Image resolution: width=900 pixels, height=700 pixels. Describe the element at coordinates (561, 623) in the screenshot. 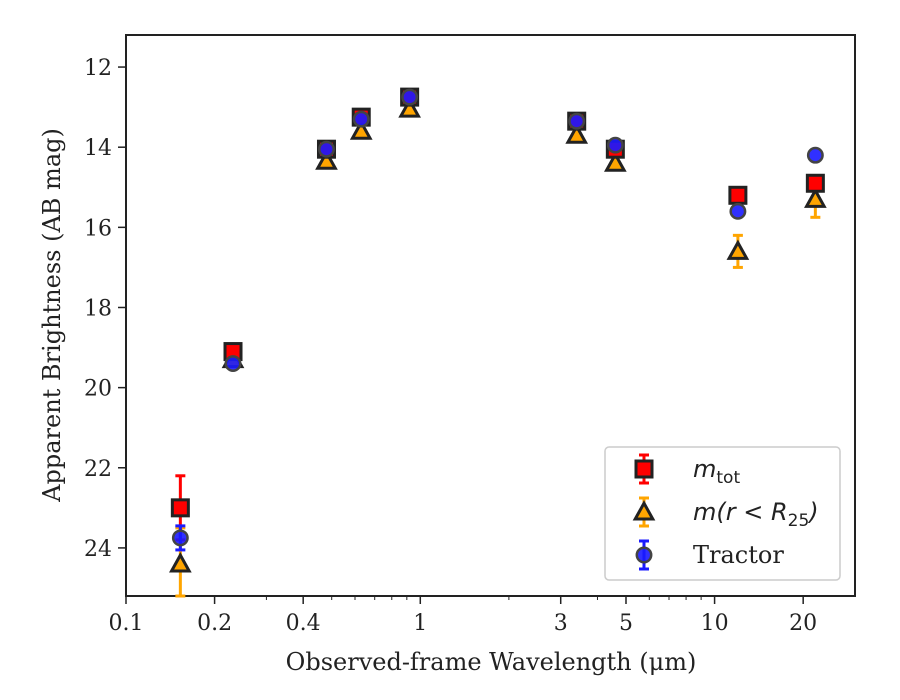

I see `x-tick-label: 3` at that location.